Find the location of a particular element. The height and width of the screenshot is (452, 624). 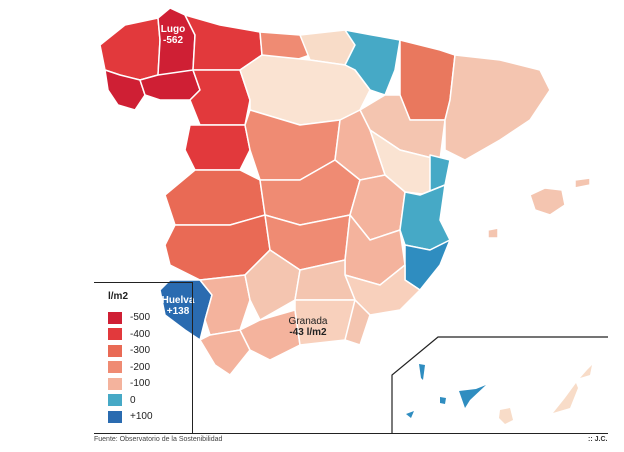

legend-item: -300 is located at coordinates (129, 350).